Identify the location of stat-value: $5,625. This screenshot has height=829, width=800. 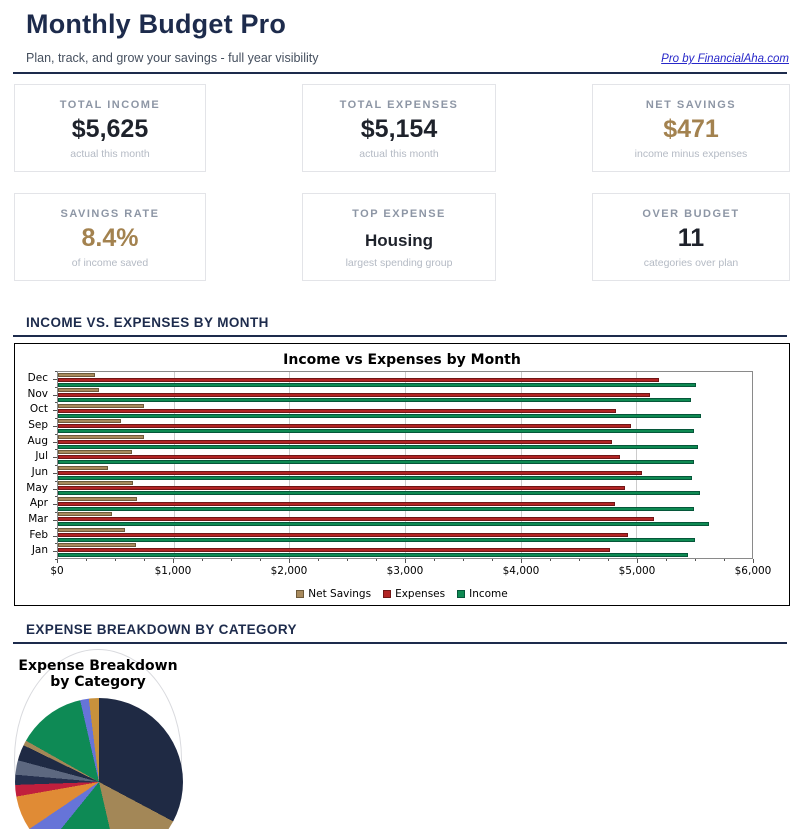
(110, 129).